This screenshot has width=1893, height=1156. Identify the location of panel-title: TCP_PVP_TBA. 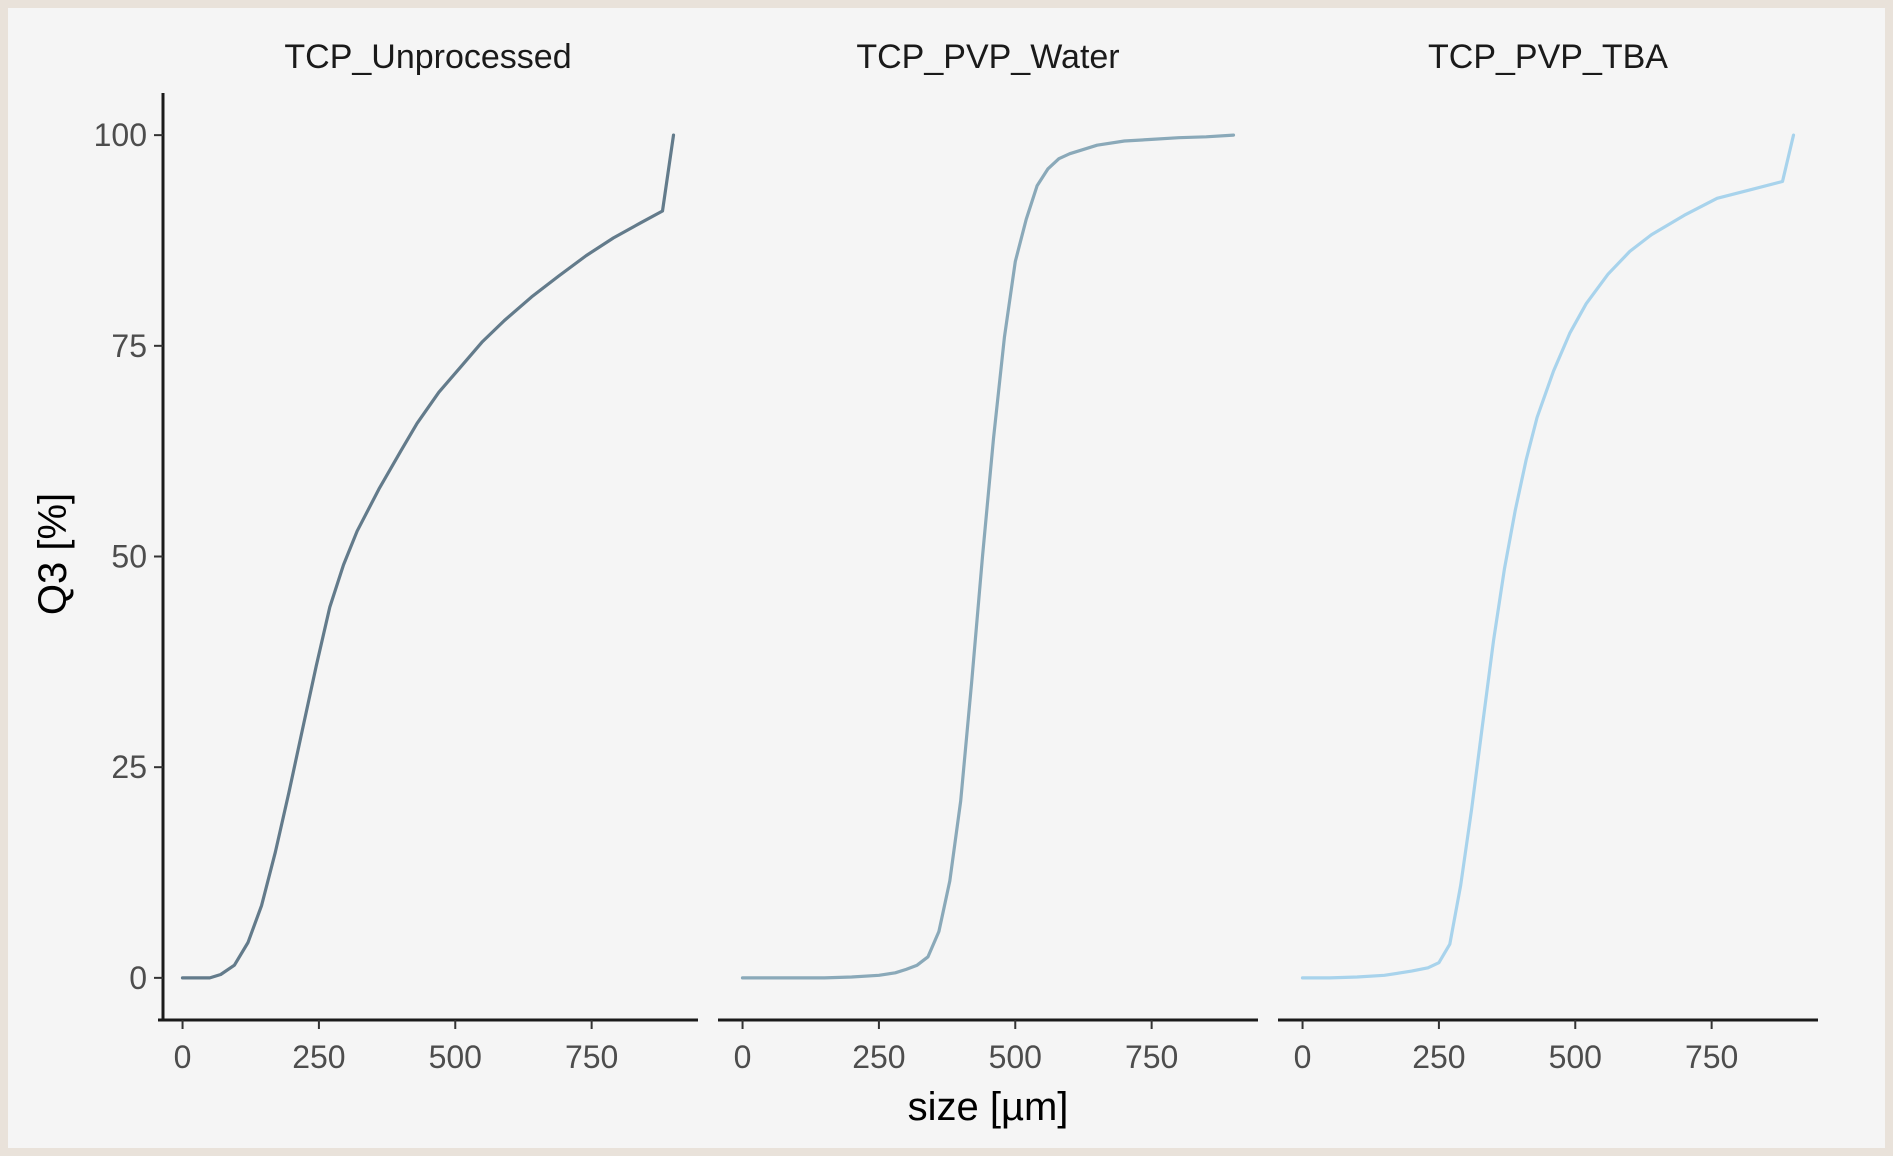
(1548, 57).